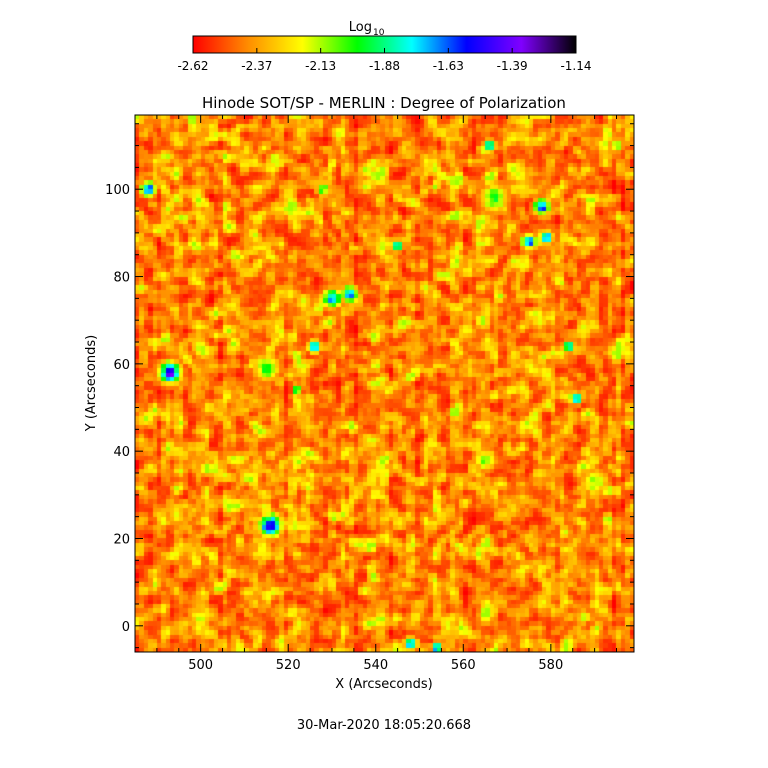 The height and width of the screenshot is (768, 768). Describe the element at coordinates (463, 665) in the screenshot. I see `x-tick-label: 560` at that location.